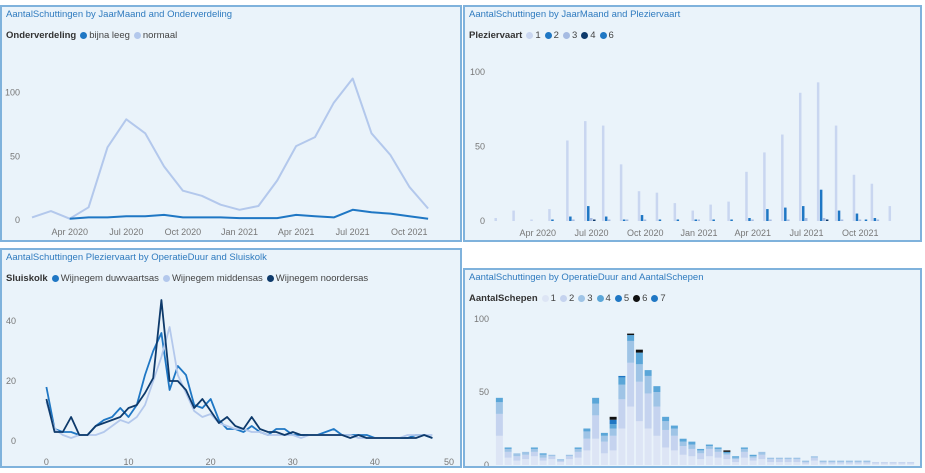 This screenshot has width=925, height=473. I want to click on legend-label: 4, so click(593, 35).